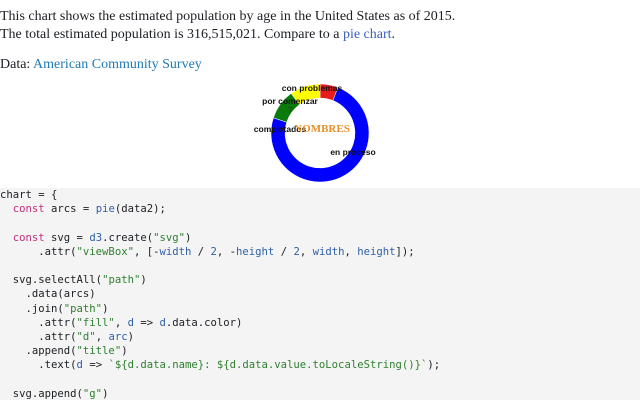 The height and width of the screenshot is (400, 640). What do you see at coordinates (64, 351) in the screenshot?
I see `code-line: .append("title")` at bounding box center [64, 351].